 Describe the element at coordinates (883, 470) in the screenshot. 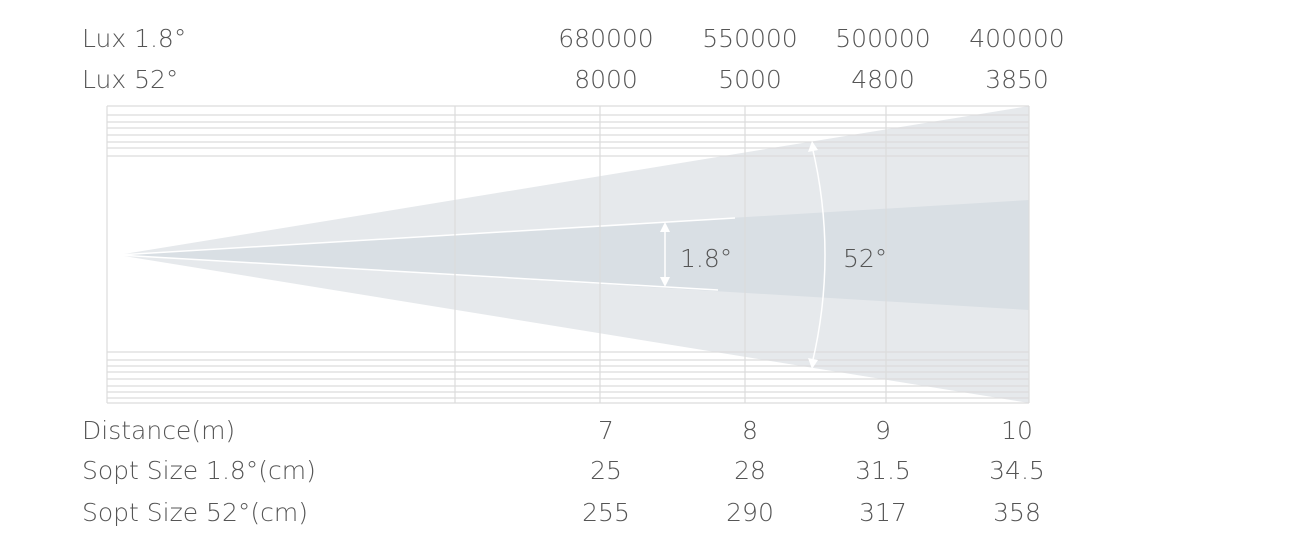

I see `cell-value: 31.5` at that location.